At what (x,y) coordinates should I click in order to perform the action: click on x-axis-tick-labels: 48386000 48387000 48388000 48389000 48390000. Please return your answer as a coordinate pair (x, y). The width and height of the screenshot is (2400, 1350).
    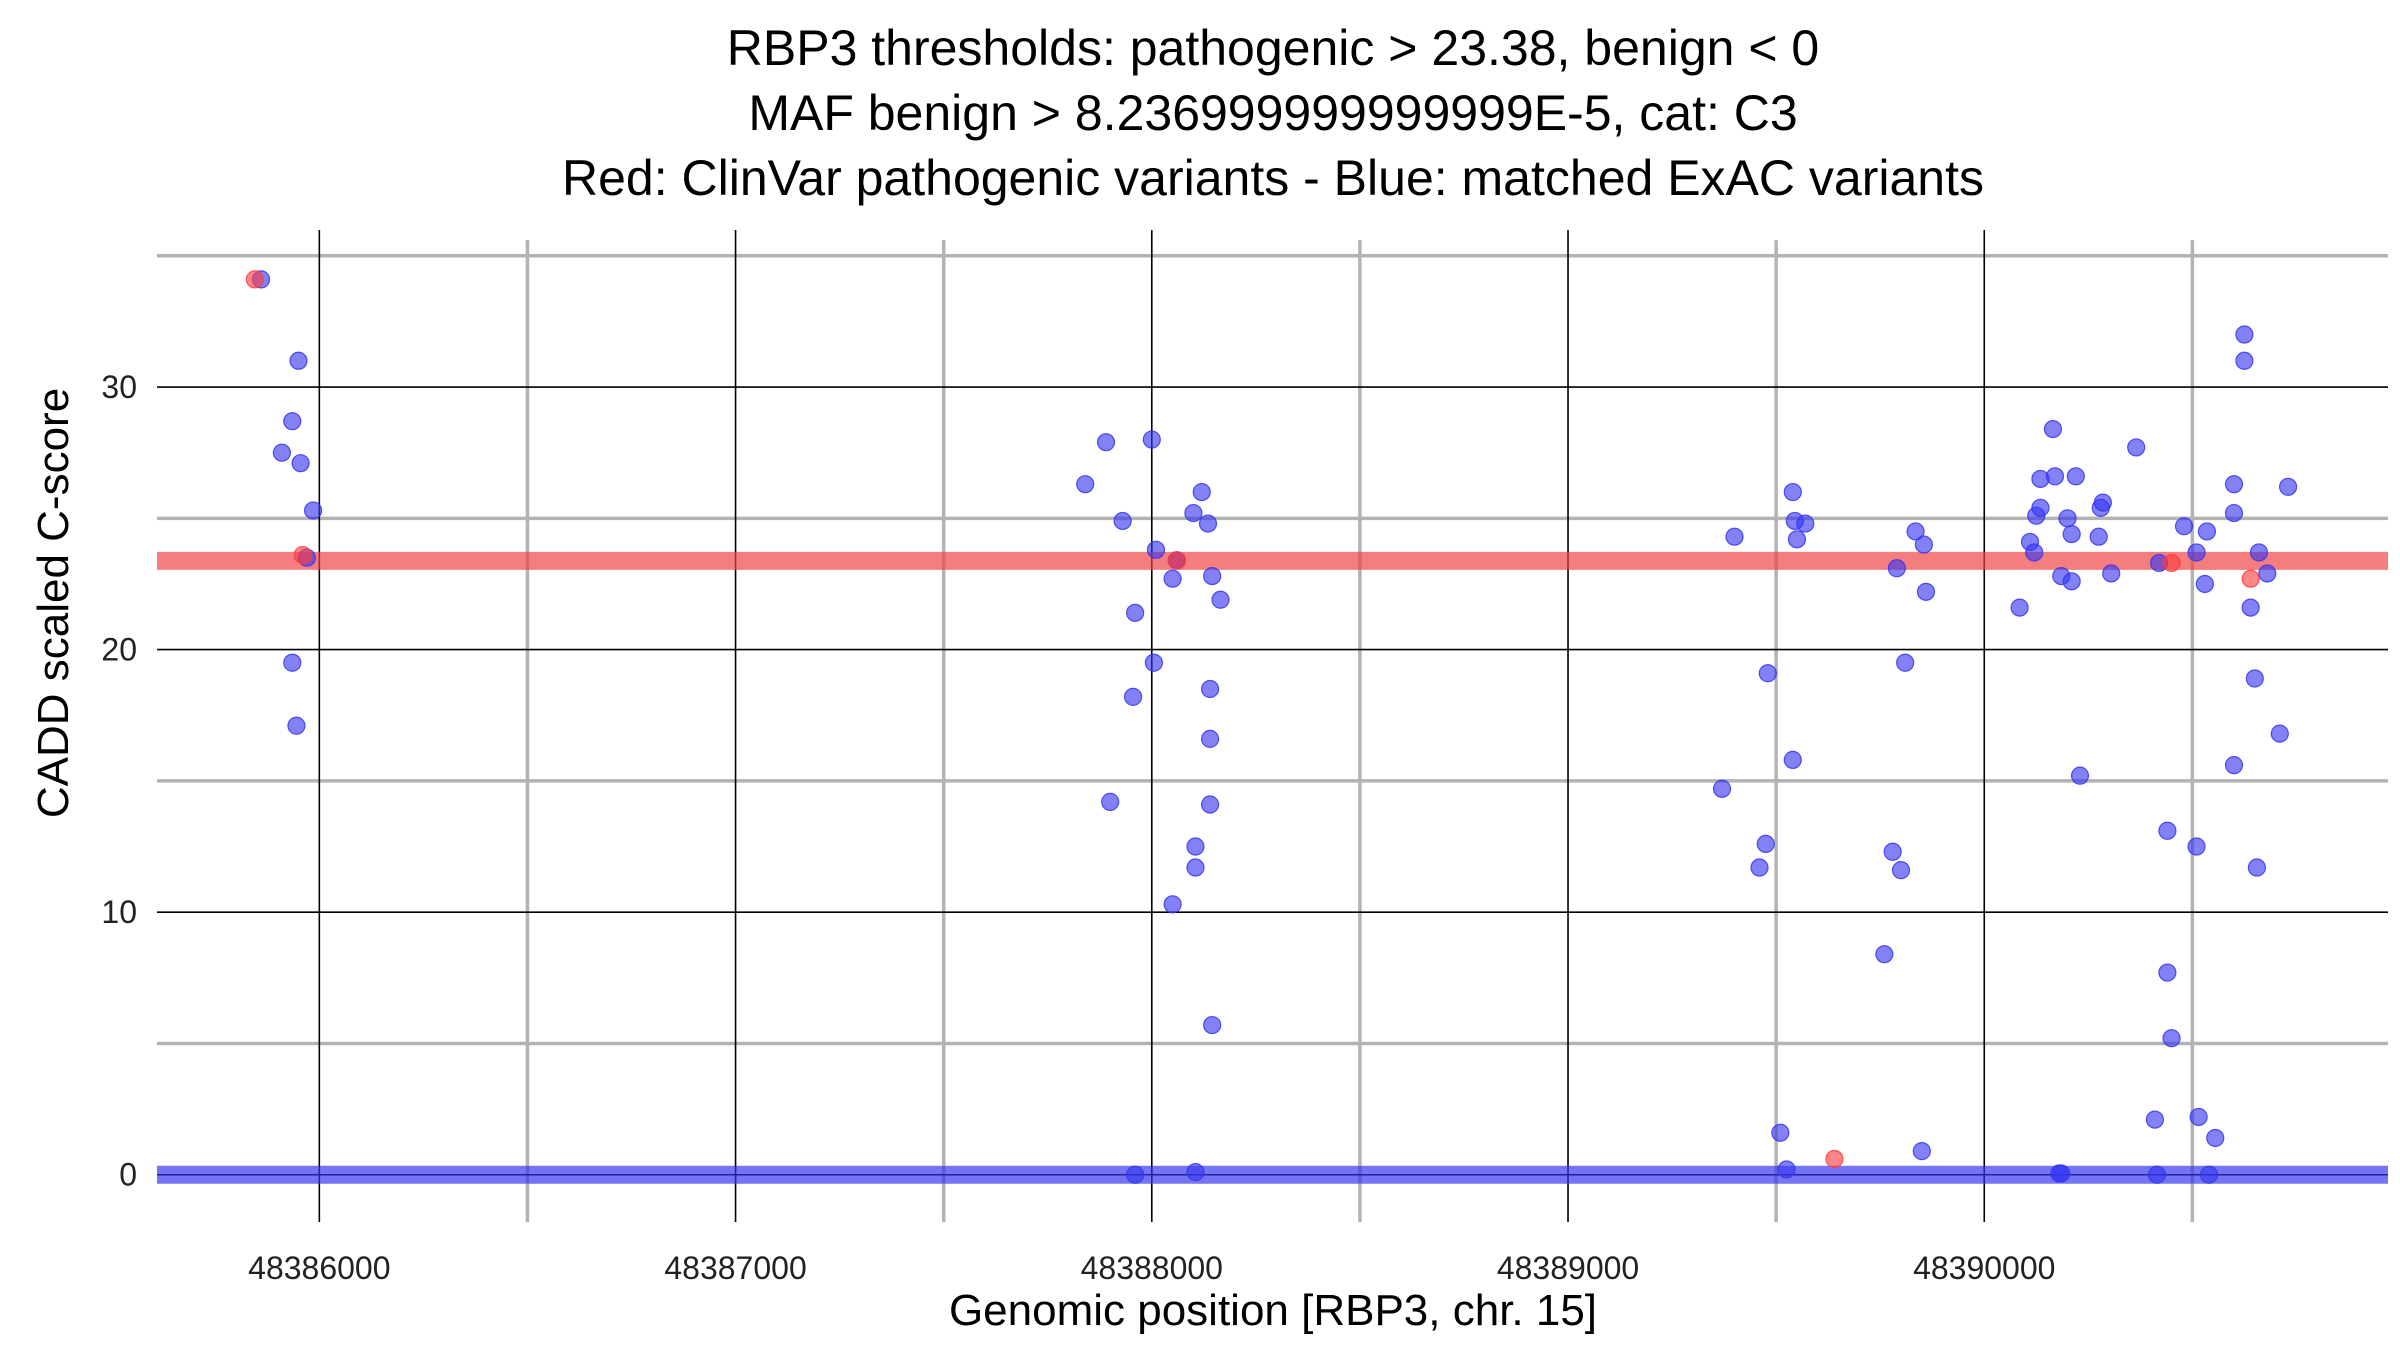
    Looking at the image, I should click on (1151, 1268).